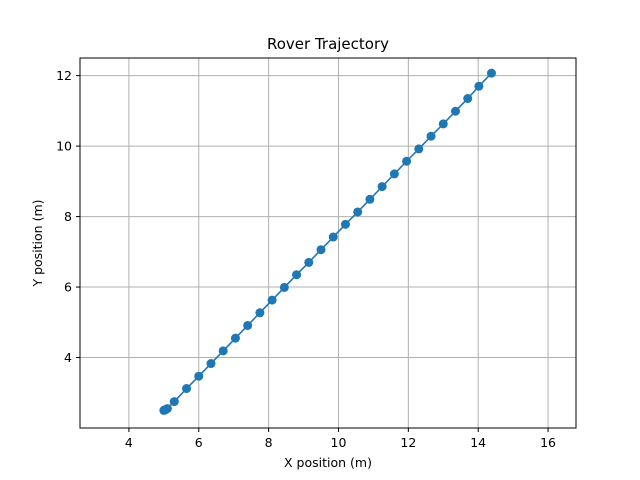 This screenshot has width=640, height=480. I want to click on x-tick-label: 4, so click(129, 442).